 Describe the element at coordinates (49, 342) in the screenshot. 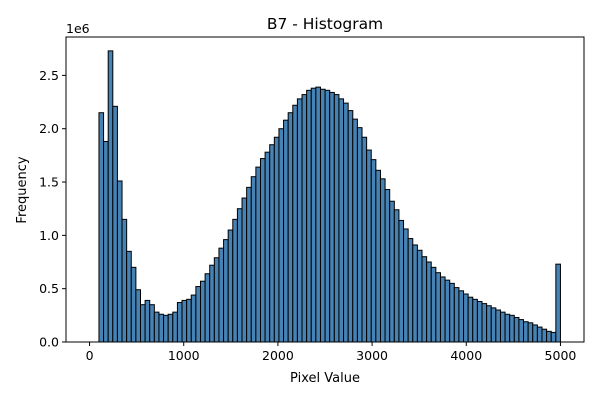

I see `y-tick-label: 0.0` at that location.